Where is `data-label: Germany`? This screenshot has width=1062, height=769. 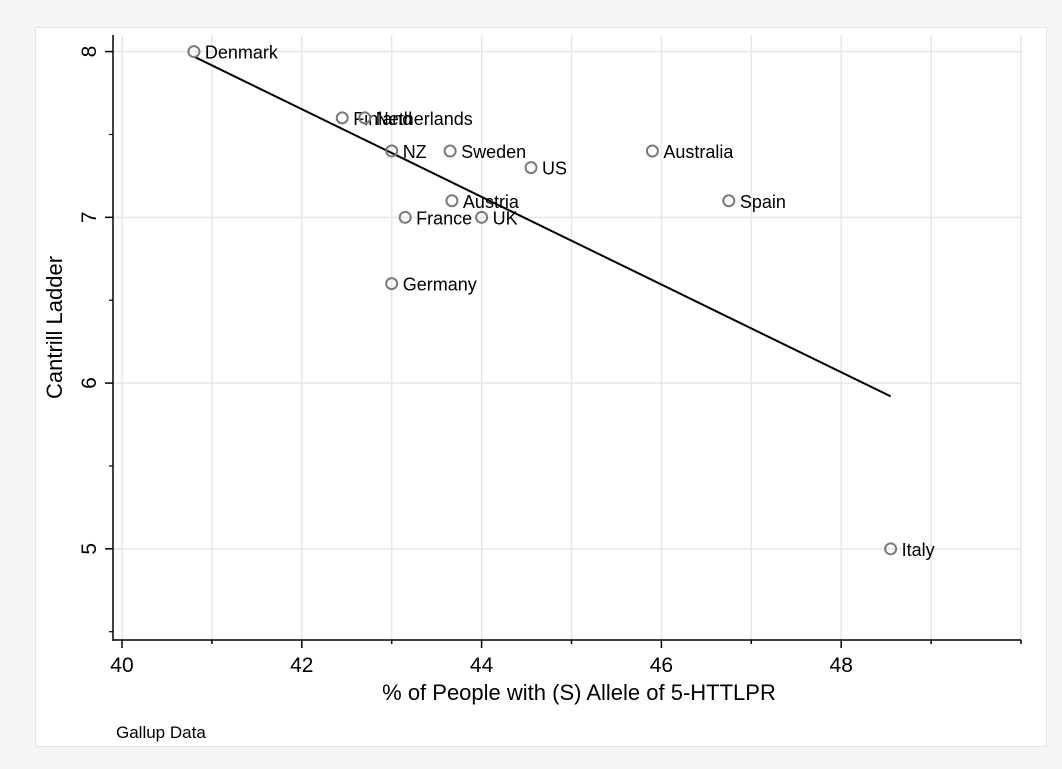 data-label: Germany is located at coordinates (440, 285).